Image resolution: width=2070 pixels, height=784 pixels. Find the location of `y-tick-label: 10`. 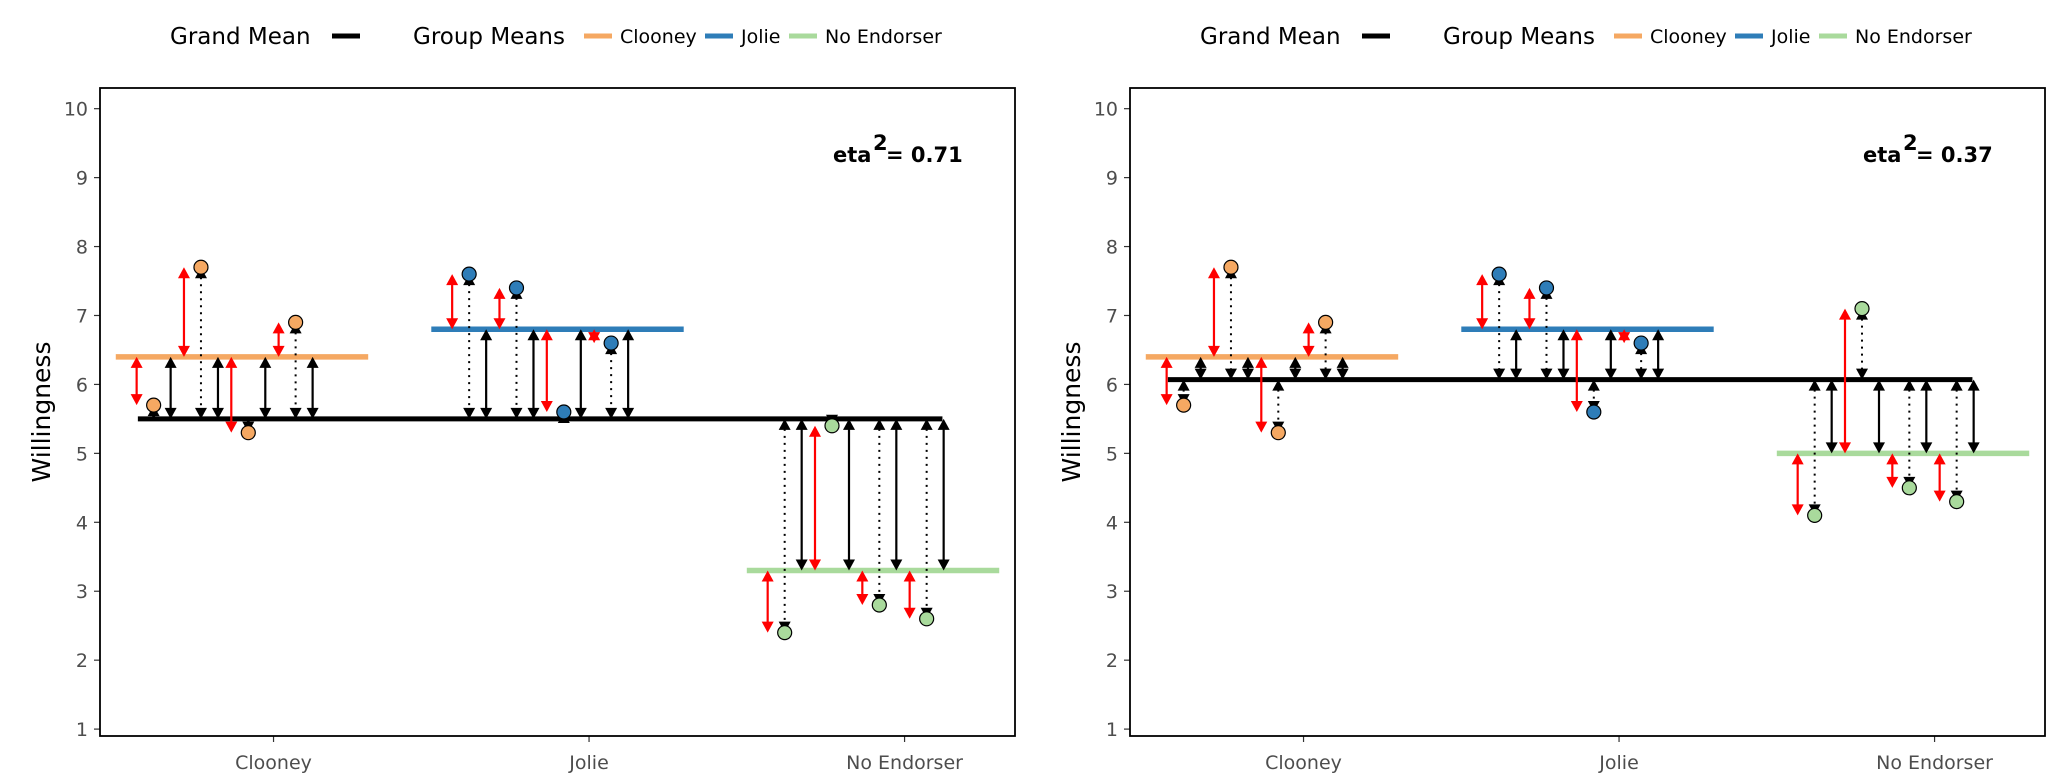

y-tick-label: 10 is located at coordinates (1106, 110).